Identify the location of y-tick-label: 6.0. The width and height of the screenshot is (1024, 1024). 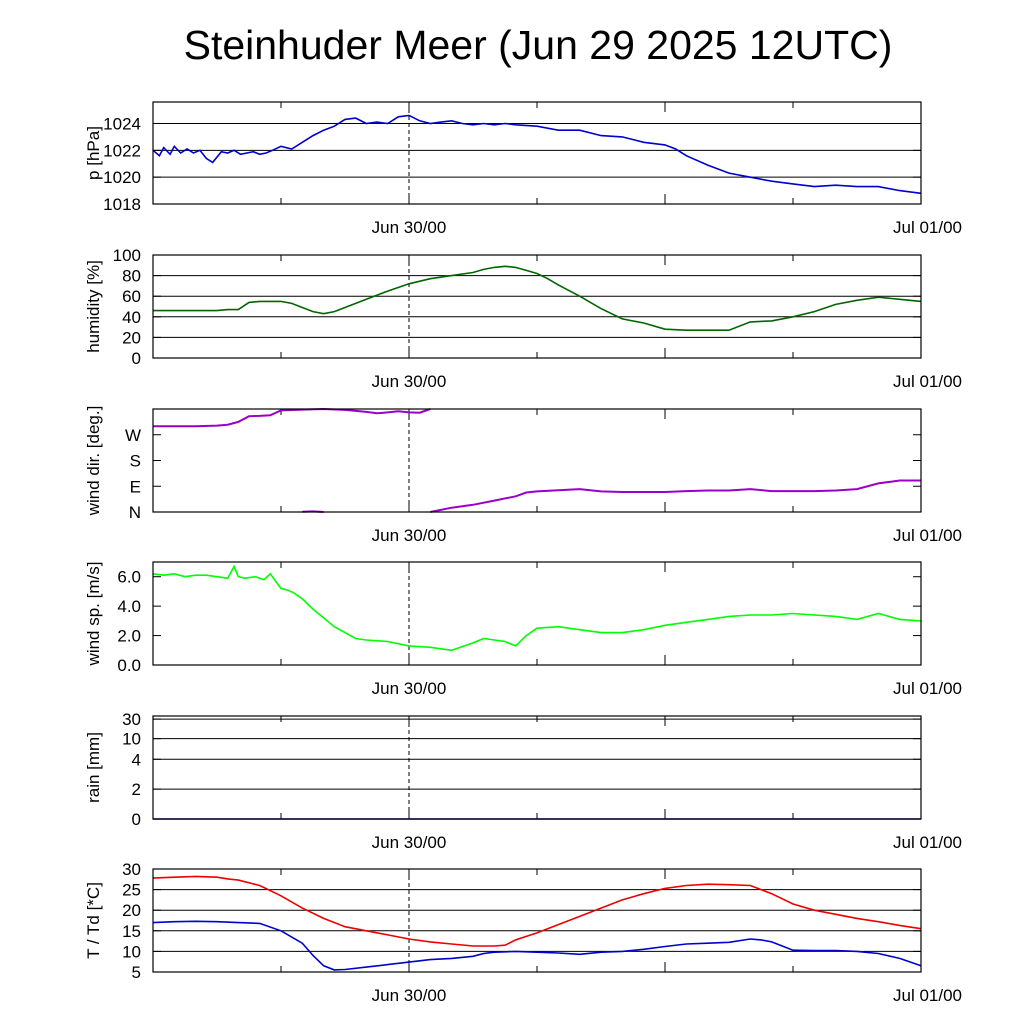
(129, 577).